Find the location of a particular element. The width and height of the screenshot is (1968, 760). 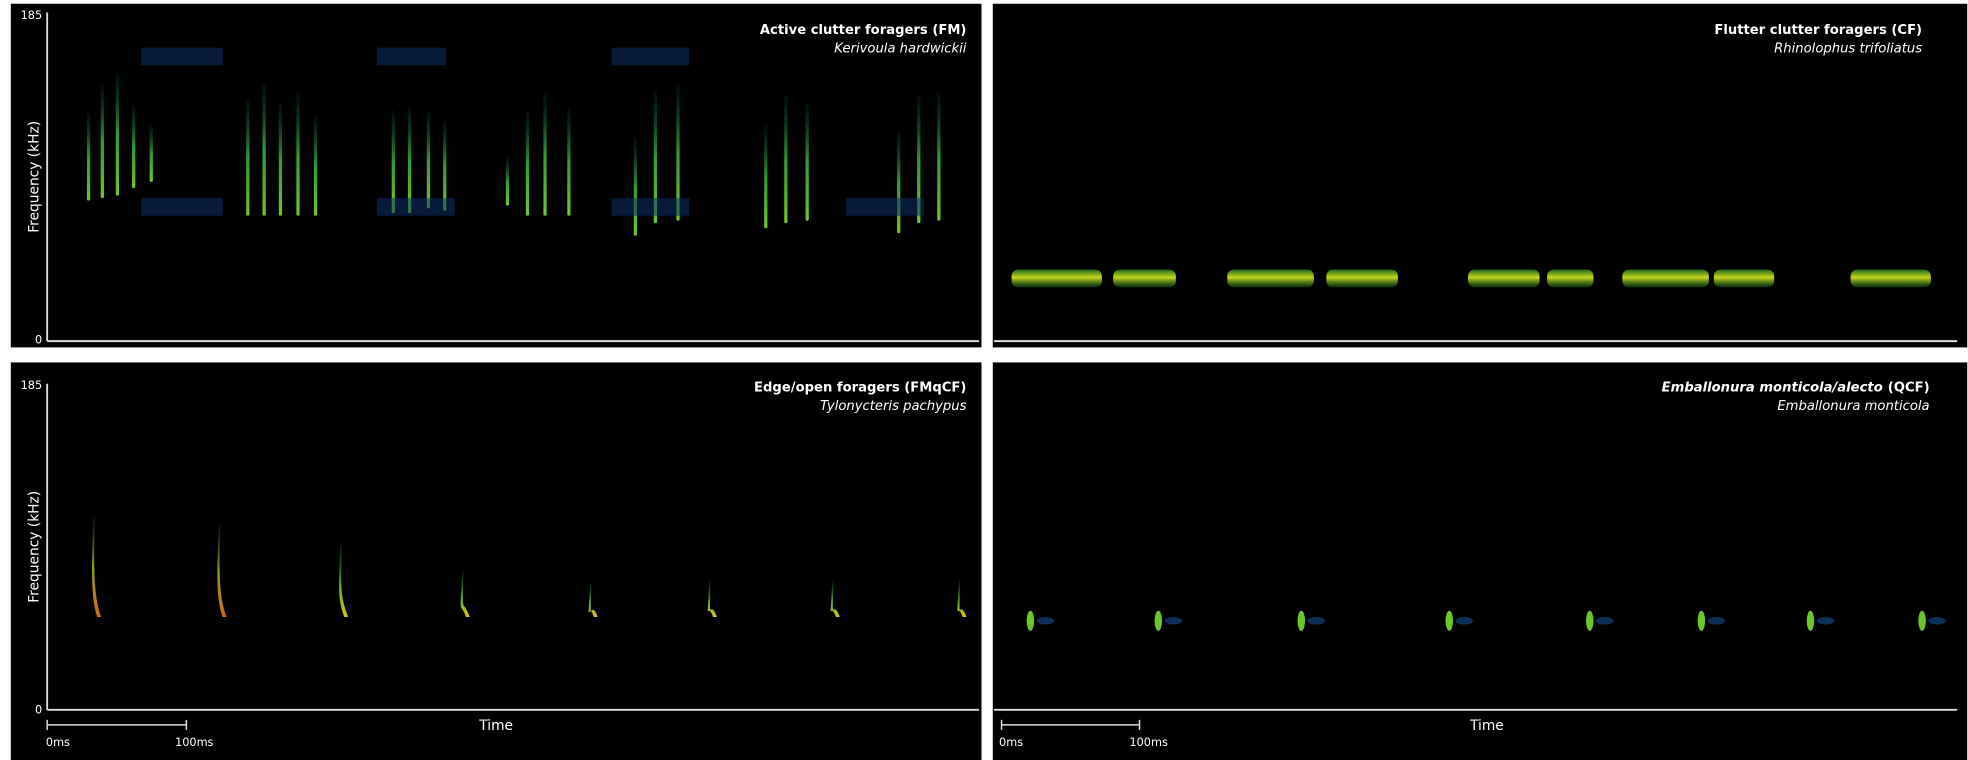

panel-title: Emballonura monticola/alecto (QCF) is located at coordinates (1796, 387).